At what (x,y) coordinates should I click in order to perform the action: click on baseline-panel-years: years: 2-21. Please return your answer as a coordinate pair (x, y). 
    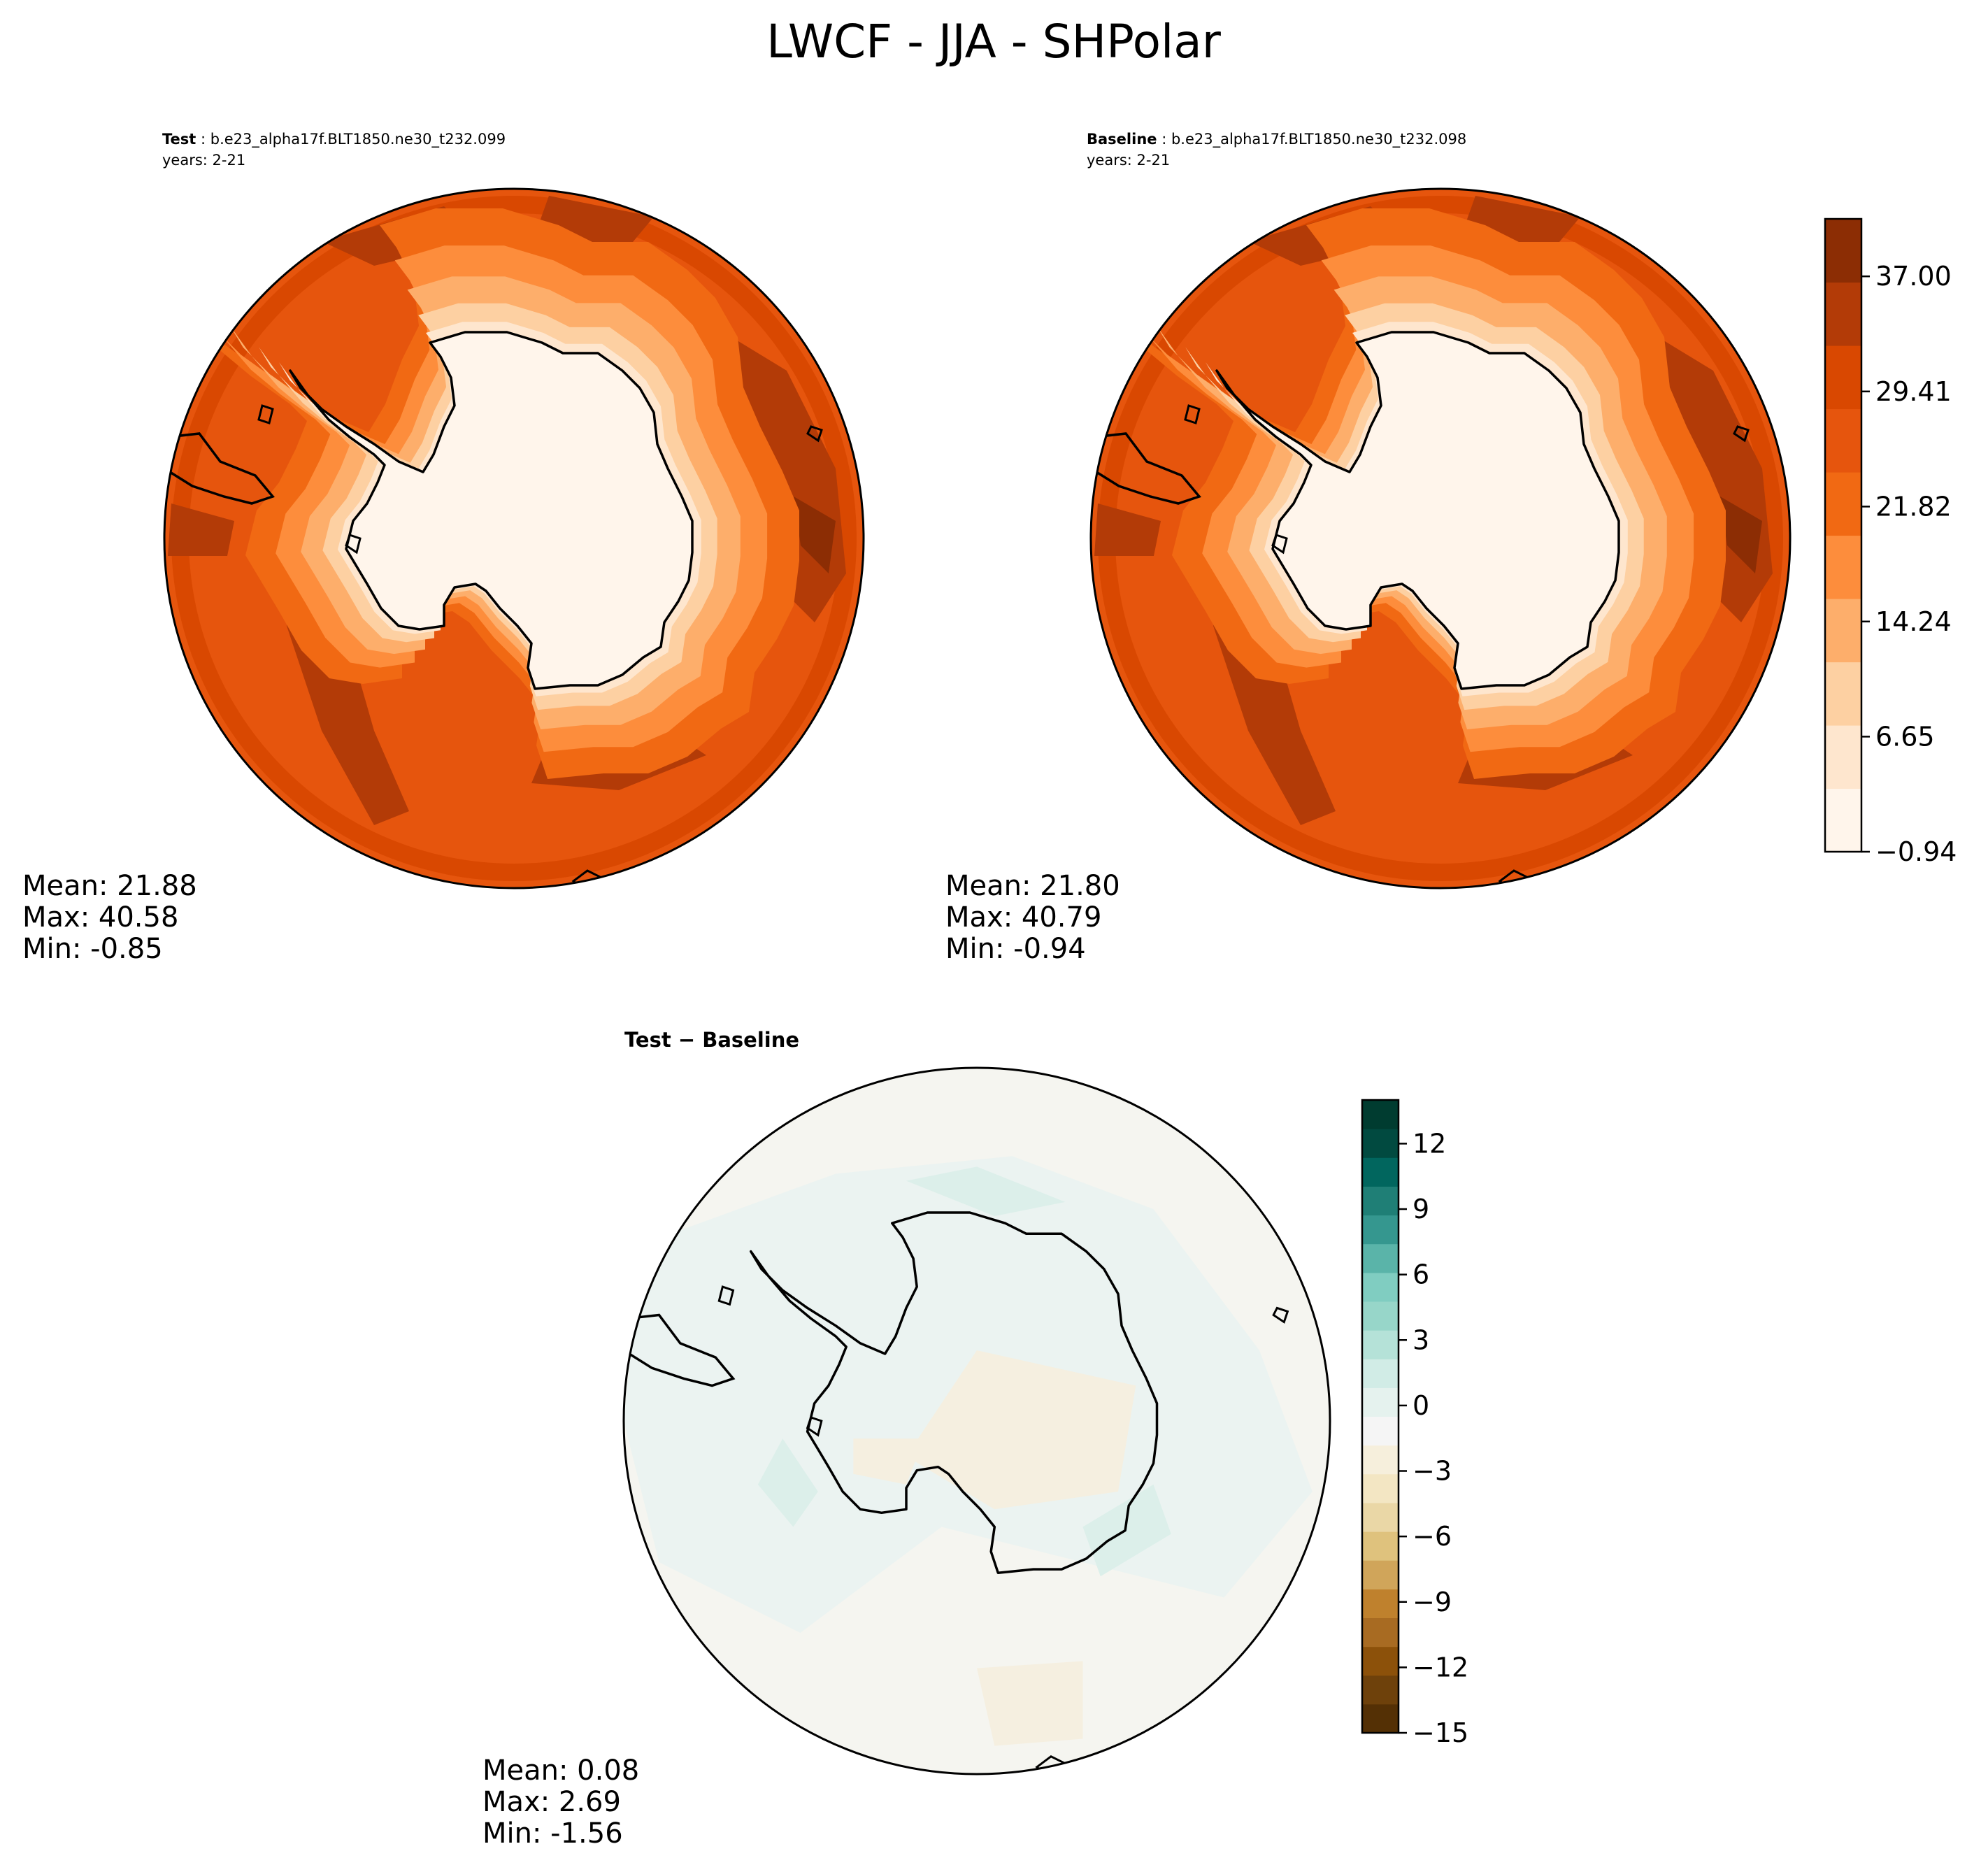
    Looking at the image, I should click on (1128, 160).